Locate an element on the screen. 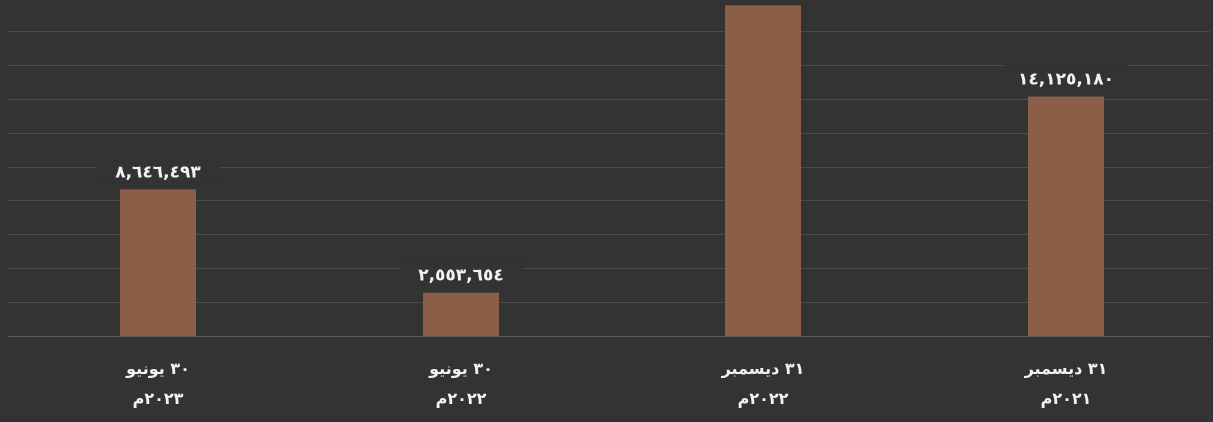  data-label: ١٤,١٢٥,١٨٠ is located at coordinates (1066, 80).